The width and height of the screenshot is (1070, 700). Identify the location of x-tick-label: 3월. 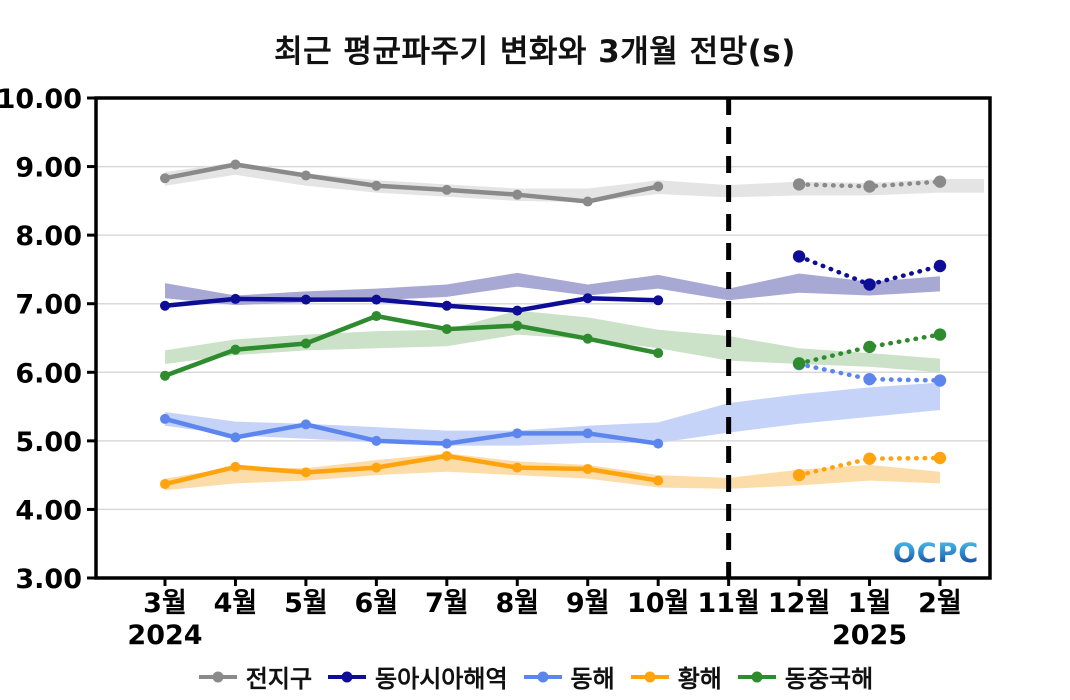
(165, 603).